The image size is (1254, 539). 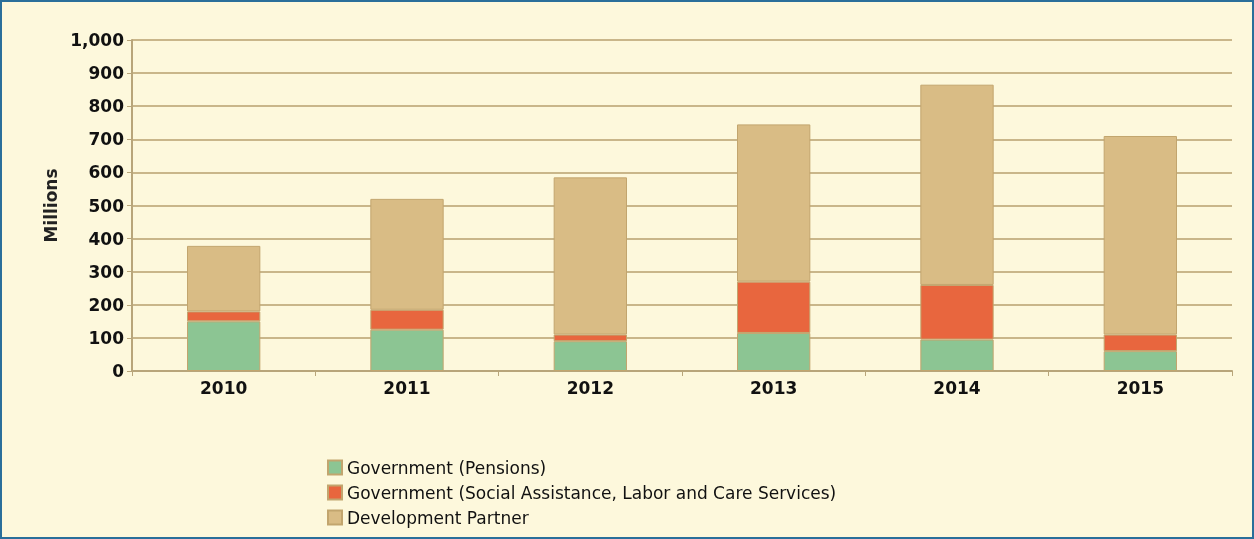 What do you see at coordinates (106, 304) in the screenshot?
I see `y-tick-label: 200` at bounding box center [106, 304].